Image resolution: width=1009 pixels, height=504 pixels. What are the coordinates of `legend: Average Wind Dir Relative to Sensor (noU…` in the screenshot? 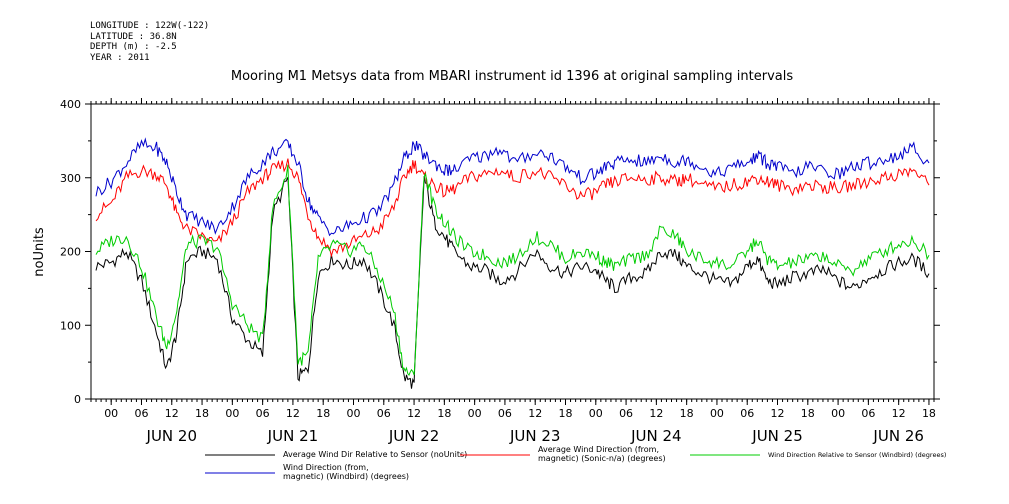 It's located at (575, 463).